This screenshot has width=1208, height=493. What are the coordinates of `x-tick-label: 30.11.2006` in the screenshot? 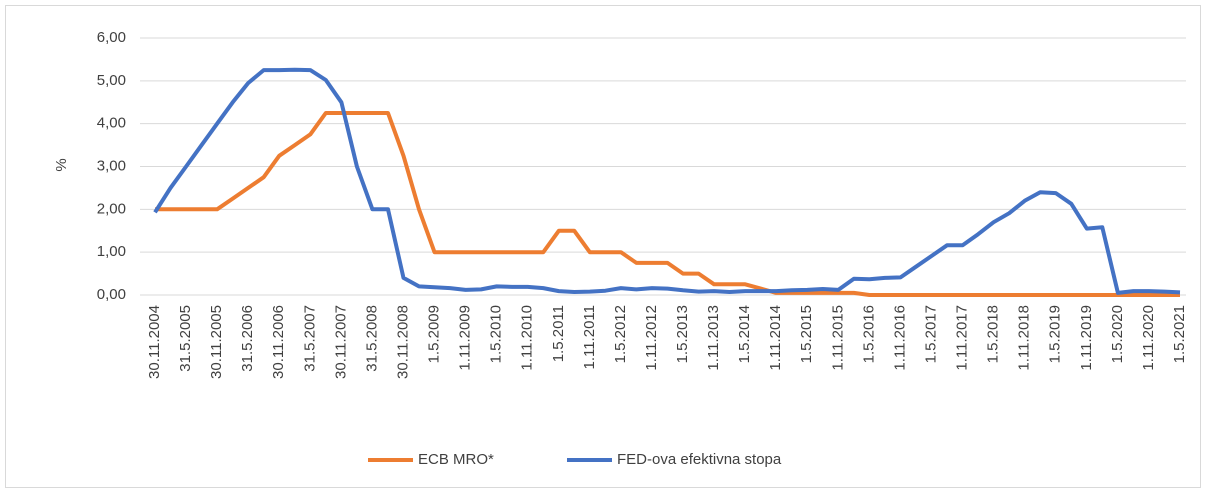 It's located at (278, 342).